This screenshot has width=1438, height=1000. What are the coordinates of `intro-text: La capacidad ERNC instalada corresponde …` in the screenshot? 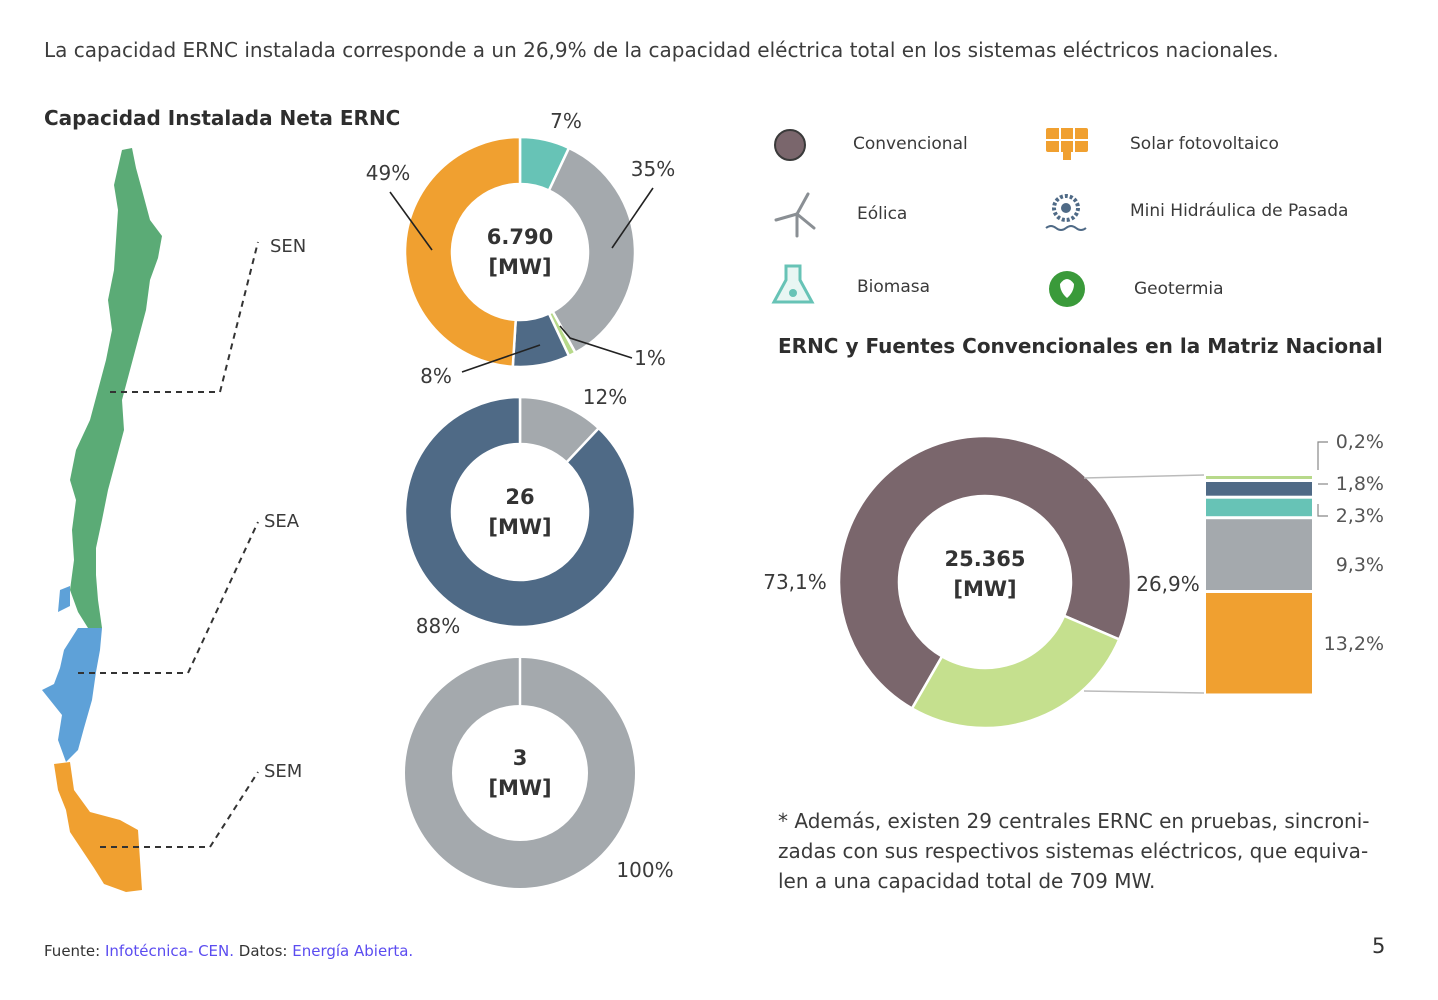 It's located at (661, 50).